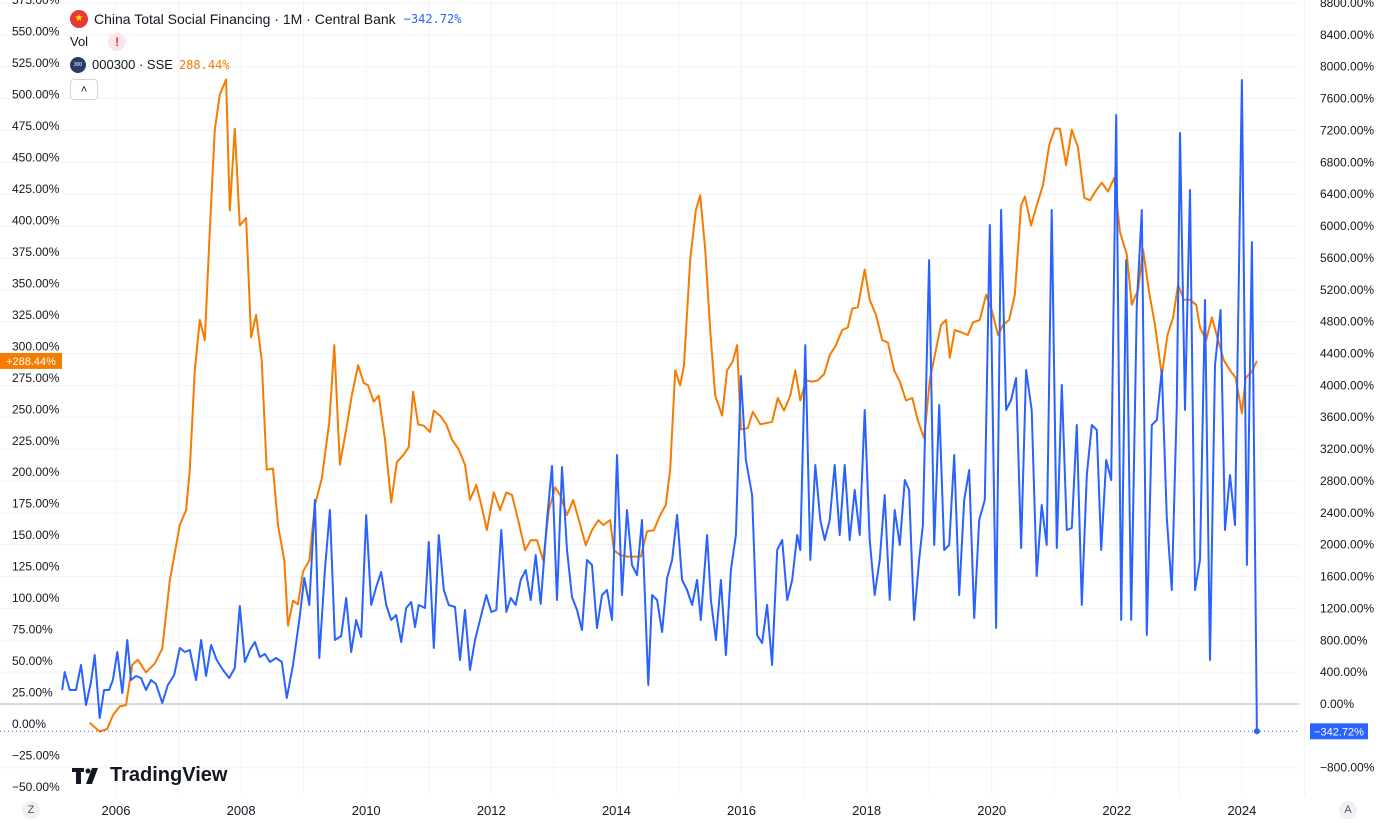 Image resolution: width=1380 pixels, height=823 pixels. I want to click on right-tick-label: 1600.00%, so click(1347, 577).